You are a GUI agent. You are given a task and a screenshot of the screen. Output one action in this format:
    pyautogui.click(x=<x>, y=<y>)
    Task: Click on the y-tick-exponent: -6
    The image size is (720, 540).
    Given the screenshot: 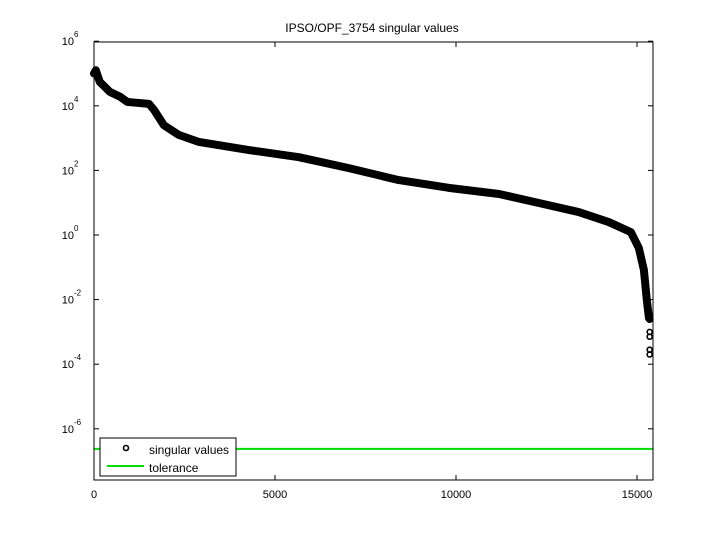 What is the action you would take?
    pyautogui.click(x=78, y=422)
    